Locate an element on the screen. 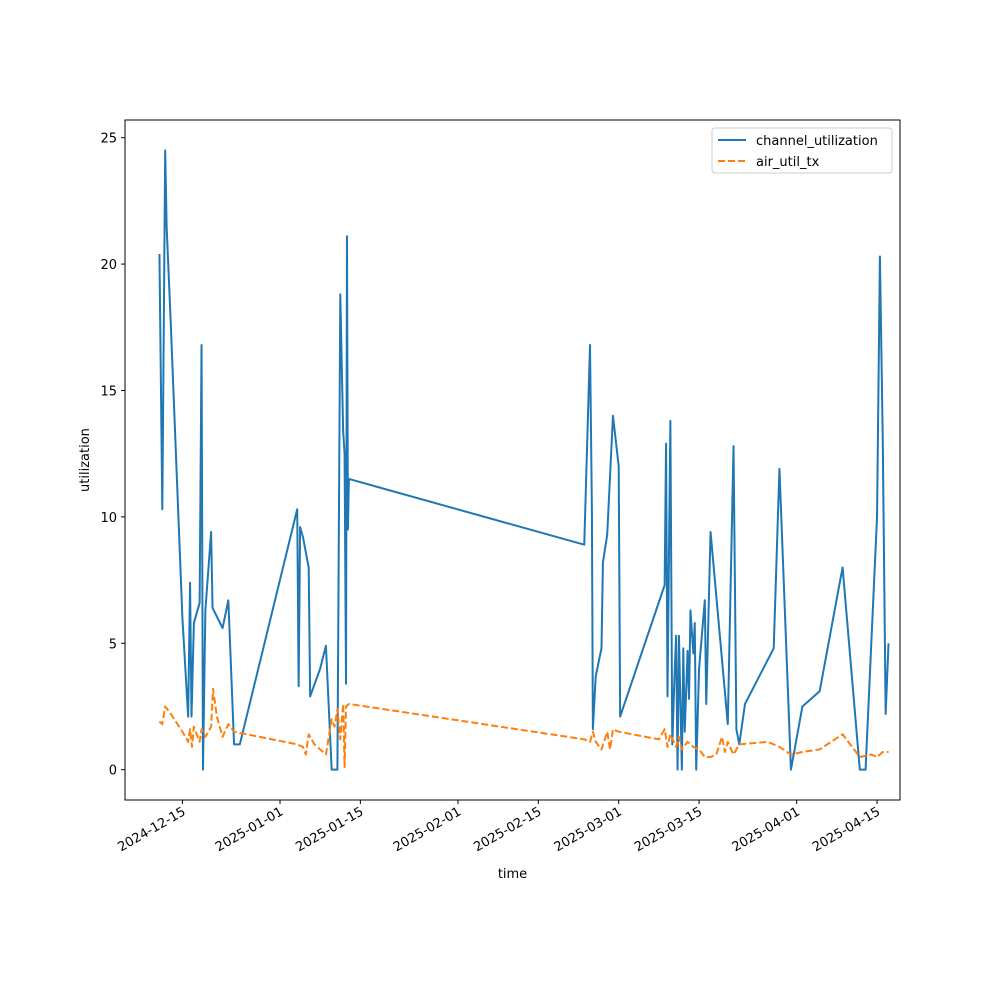  y-tick-label: 25 is located at coordinates (108, 139).